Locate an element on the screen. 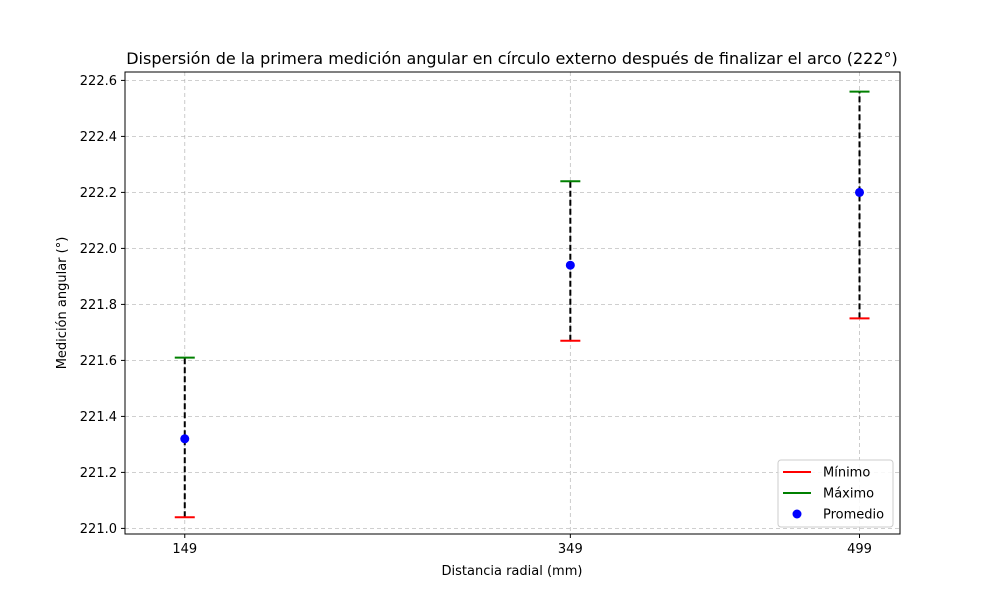  y-tick-label: 222.0 is located at coordinates (98, 249).